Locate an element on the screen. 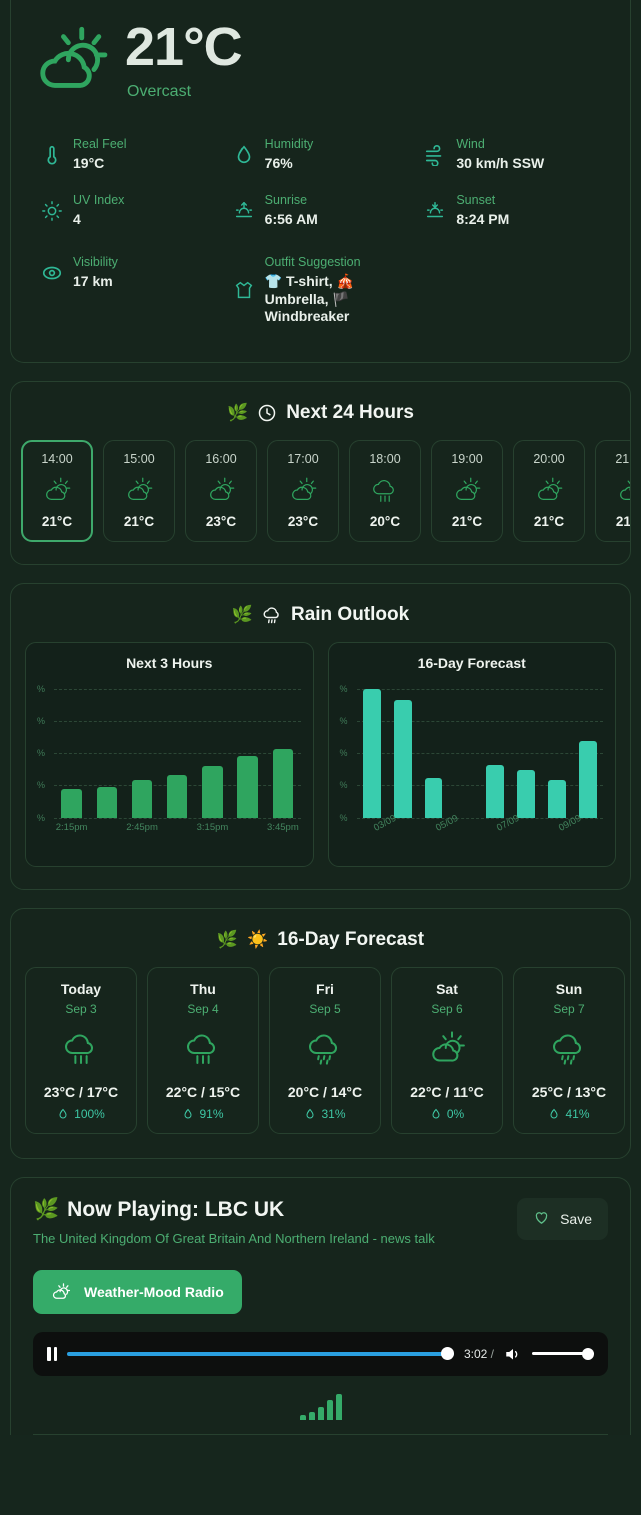 This screenshot has width=641, height=1515. weather-mood-radio-button: Weather-Mood Radio is located at coordinates (137, 1291).